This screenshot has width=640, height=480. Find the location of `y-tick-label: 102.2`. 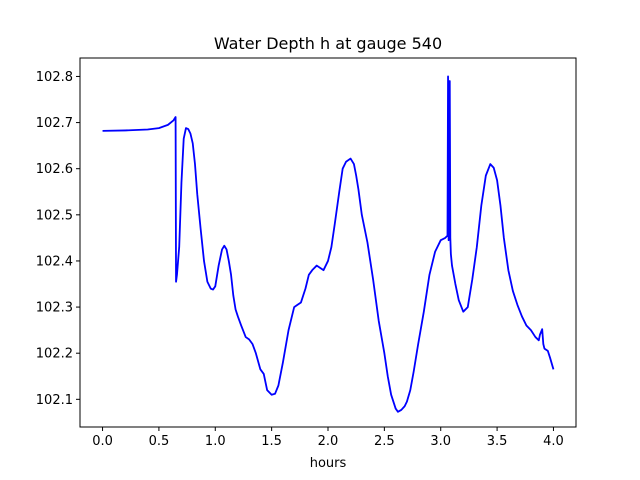

y-tick-label: 102.2 is located at coordinates (54, 354).